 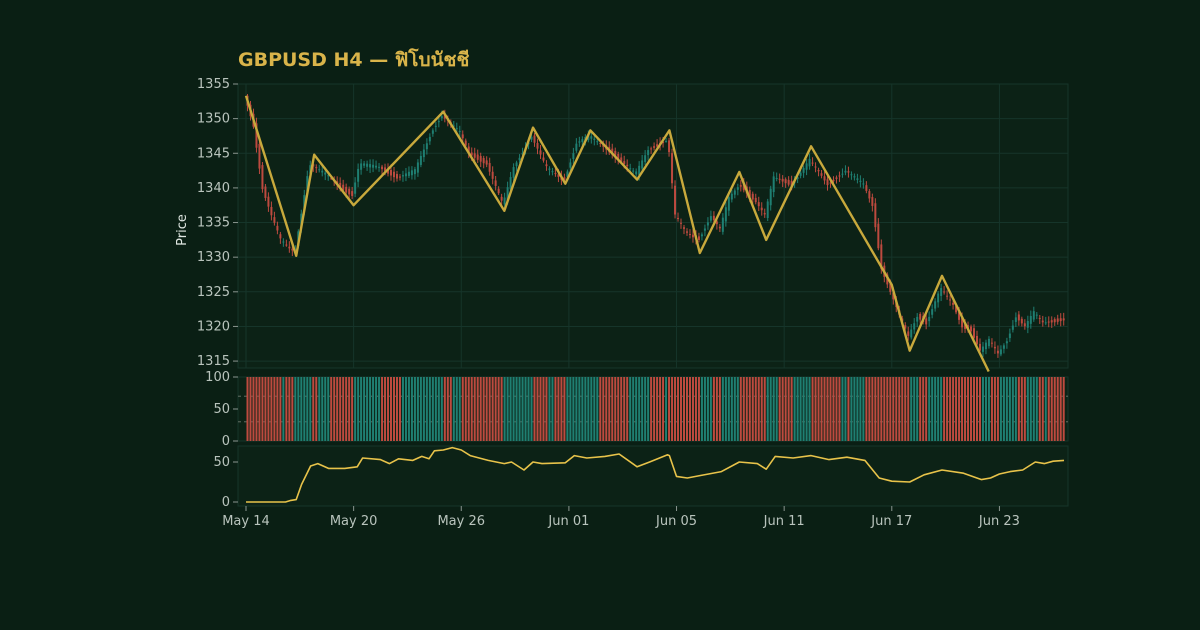 I want to click on oscillator-tick-label: 100, so click(x=217, y=377).